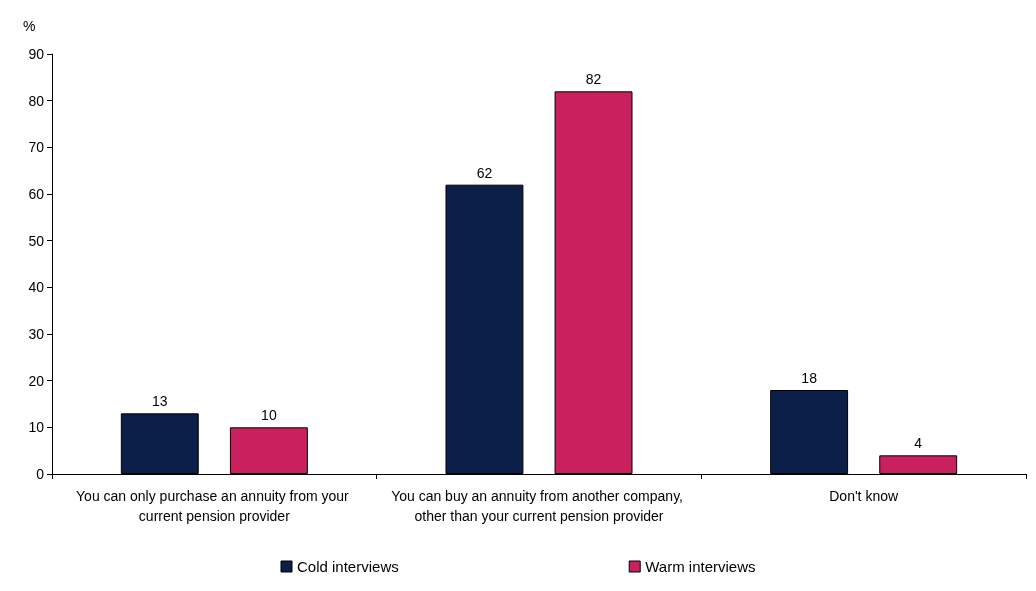 The height and width of the screenshot is (591, 1036). Describe the element at coordinates (348, 566) in the screenshot. I see `legend-label: Cold interviews` at that location.